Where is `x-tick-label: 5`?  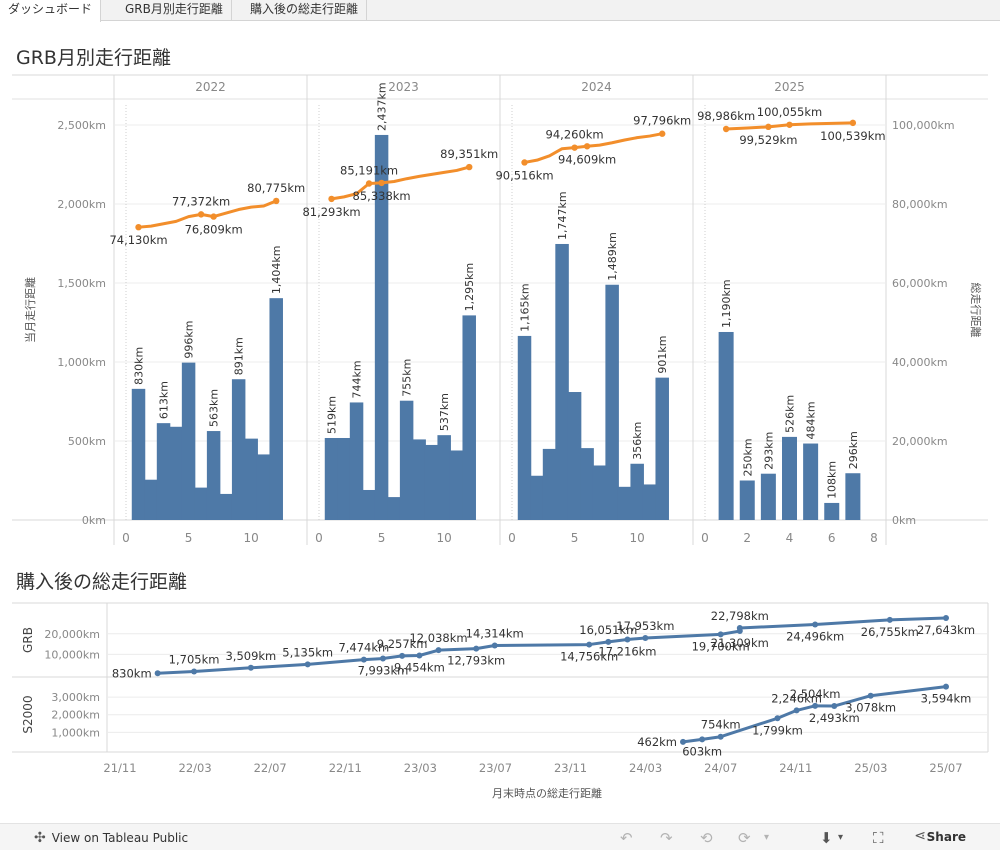 x-tick-label: 5 is located at coordinates (382, 538).